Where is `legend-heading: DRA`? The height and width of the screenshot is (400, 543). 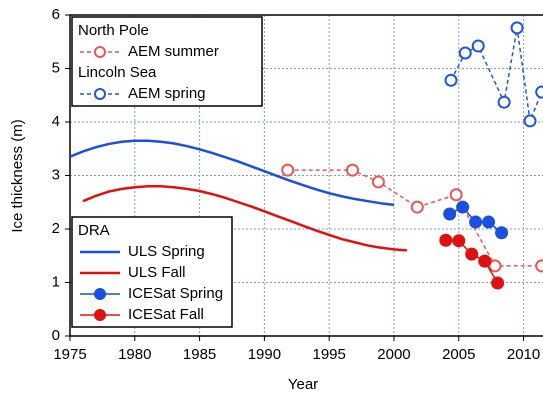 legend-heading: DRA is located at coordinates (94, 230).